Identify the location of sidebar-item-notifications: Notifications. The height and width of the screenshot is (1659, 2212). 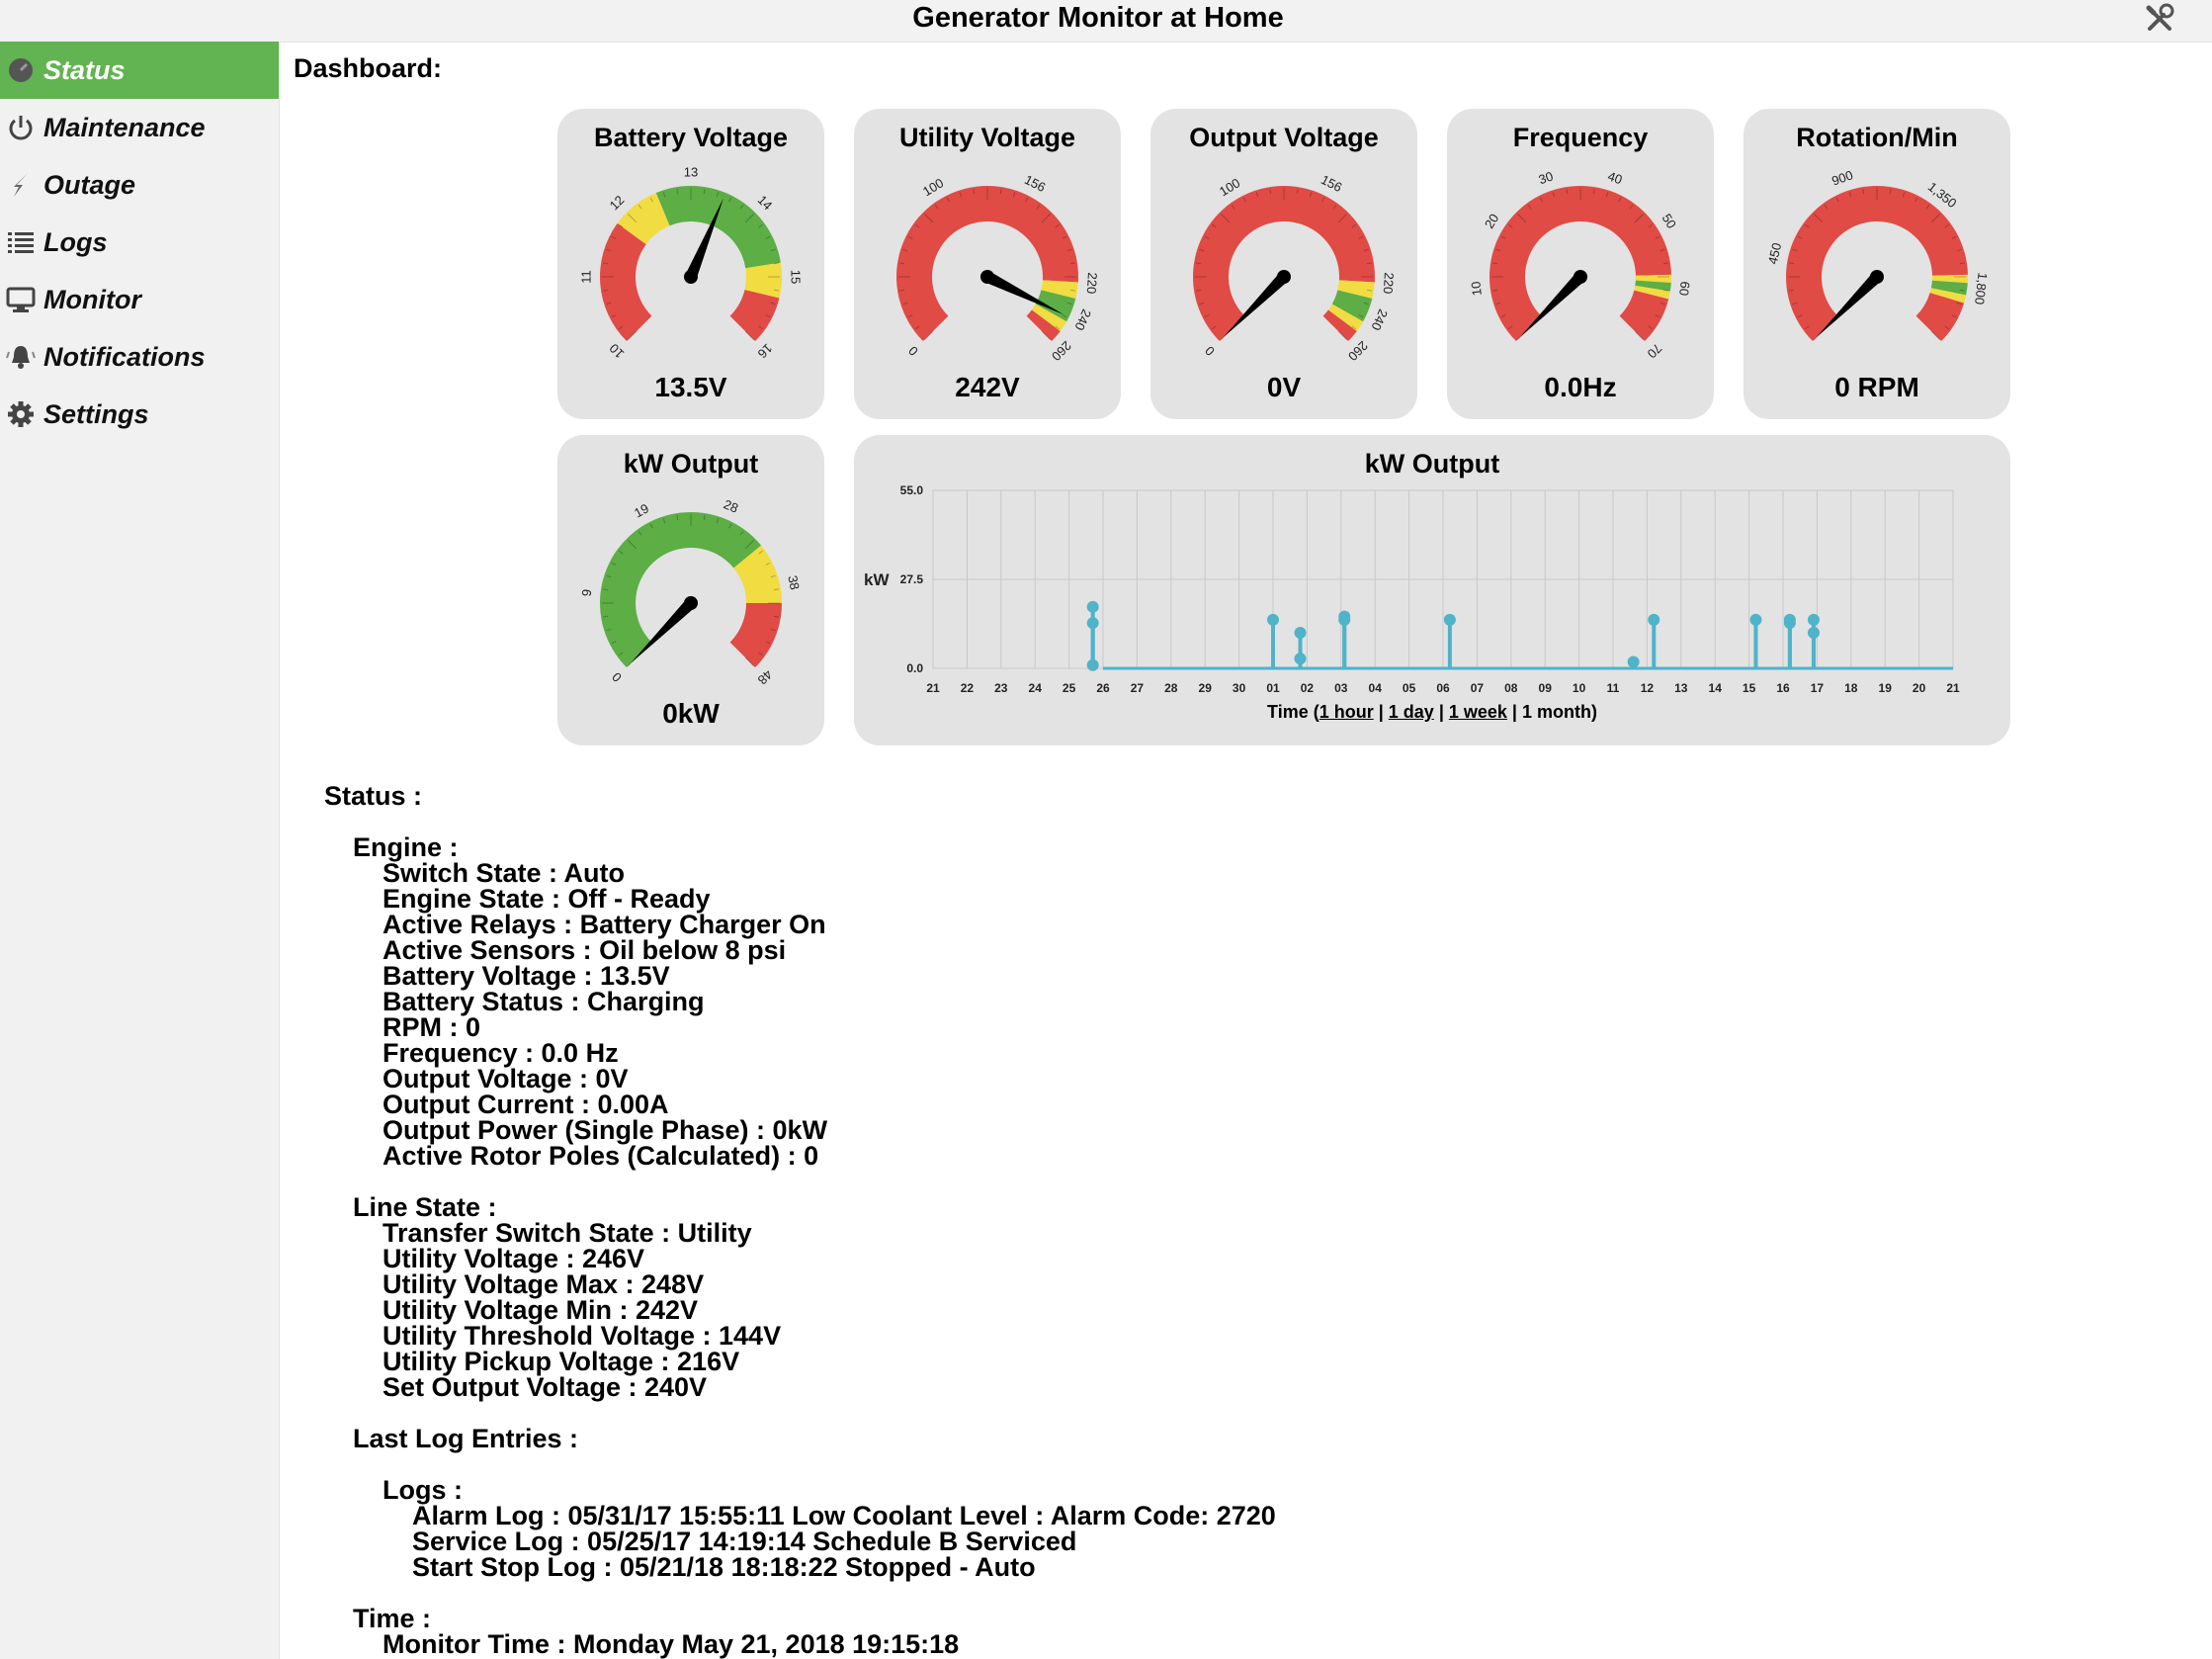
(139, 357).